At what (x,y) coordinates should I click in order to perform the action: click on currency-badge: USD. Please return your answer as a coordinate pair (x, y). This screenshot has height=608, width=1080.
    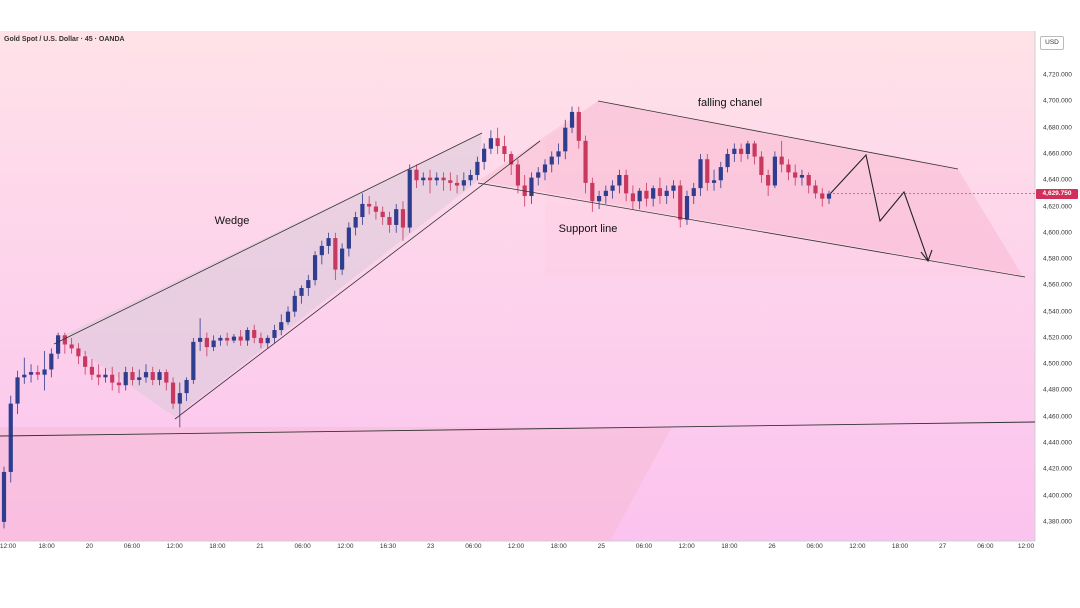
    Looking at the image, I should click on (1052, 43).